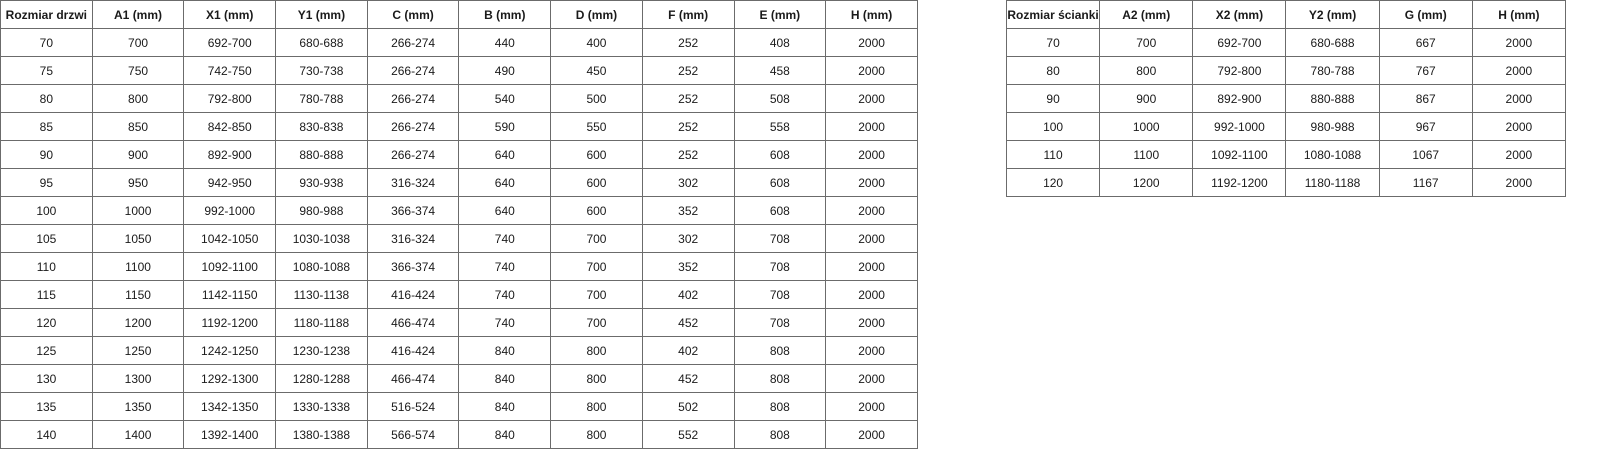 This screenshot has height=459, width=1600. What do you see at coordinates (596, 322) in the screenshot?
I see `table-cell: 700` at bounding box center [596, 322].